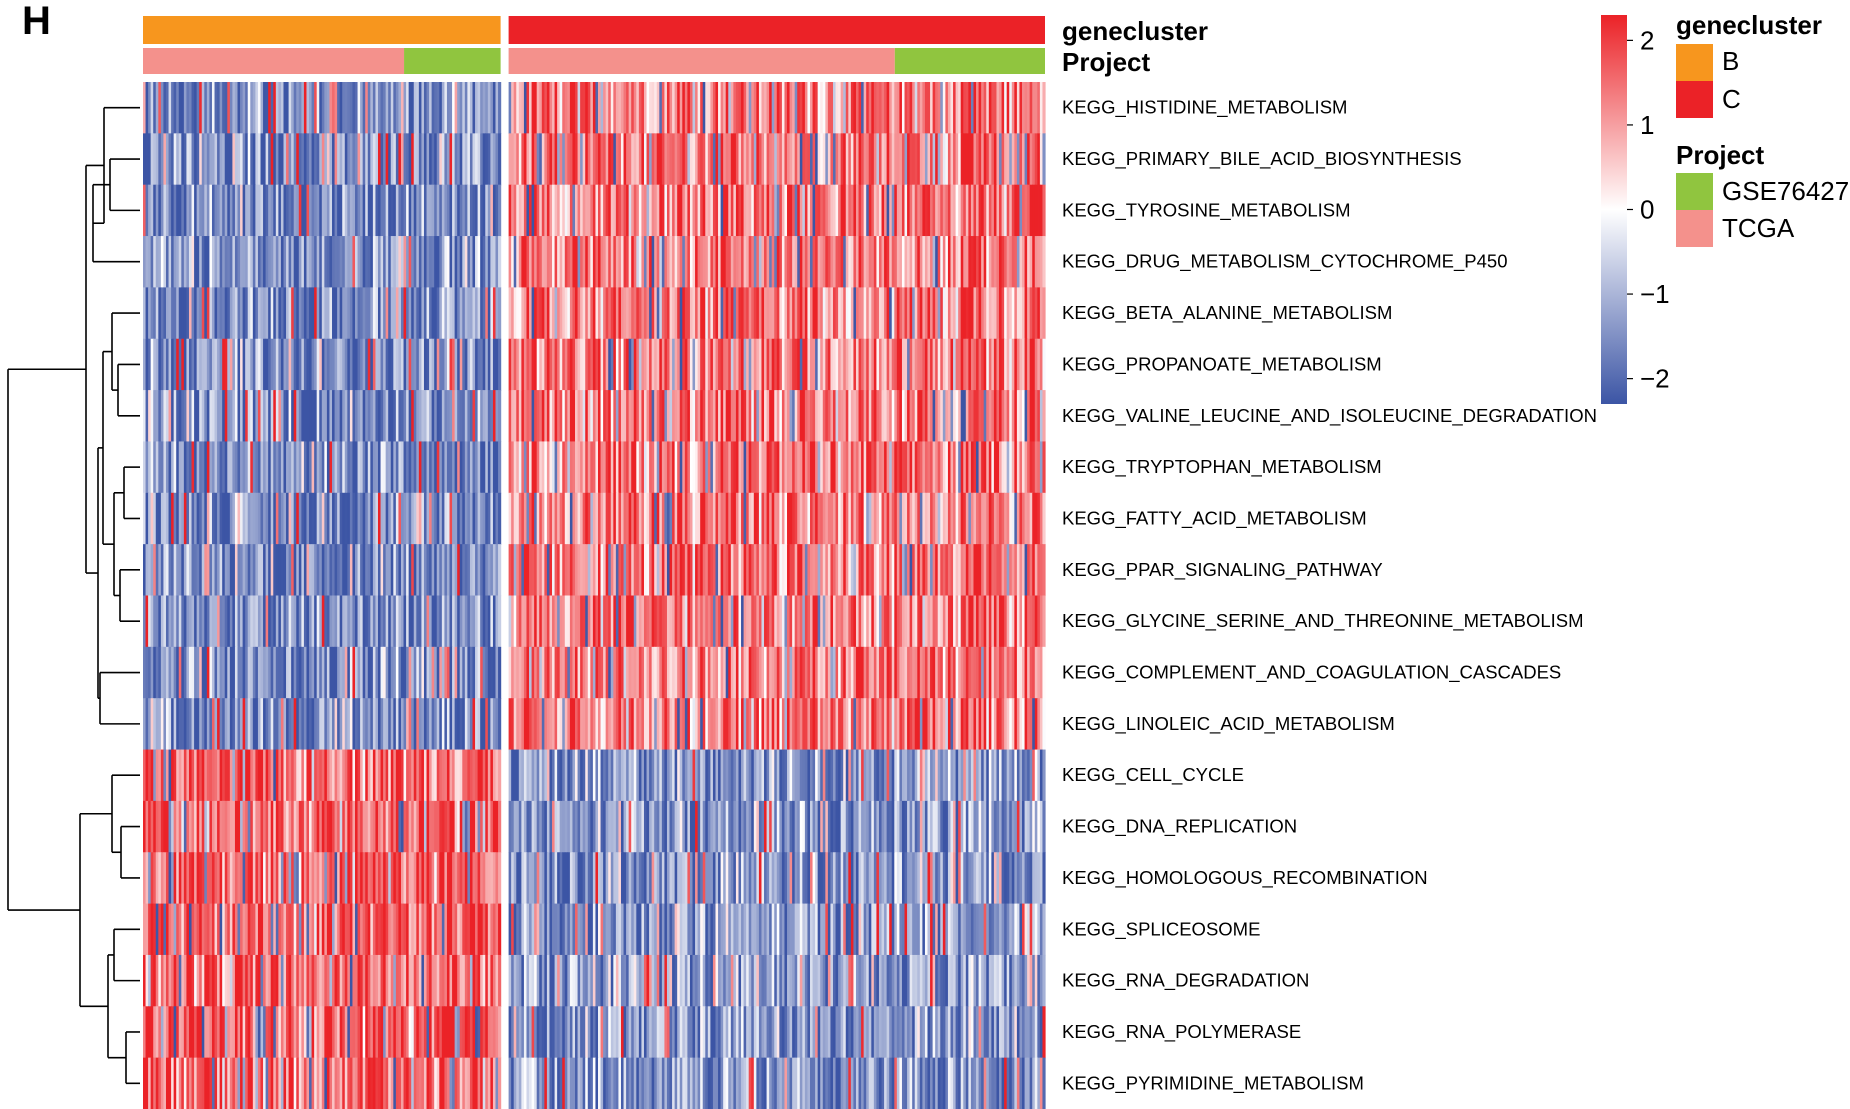  Describe the element at coordinates (594, 621) in the screenshot. I see `heatmap-row` at that location.